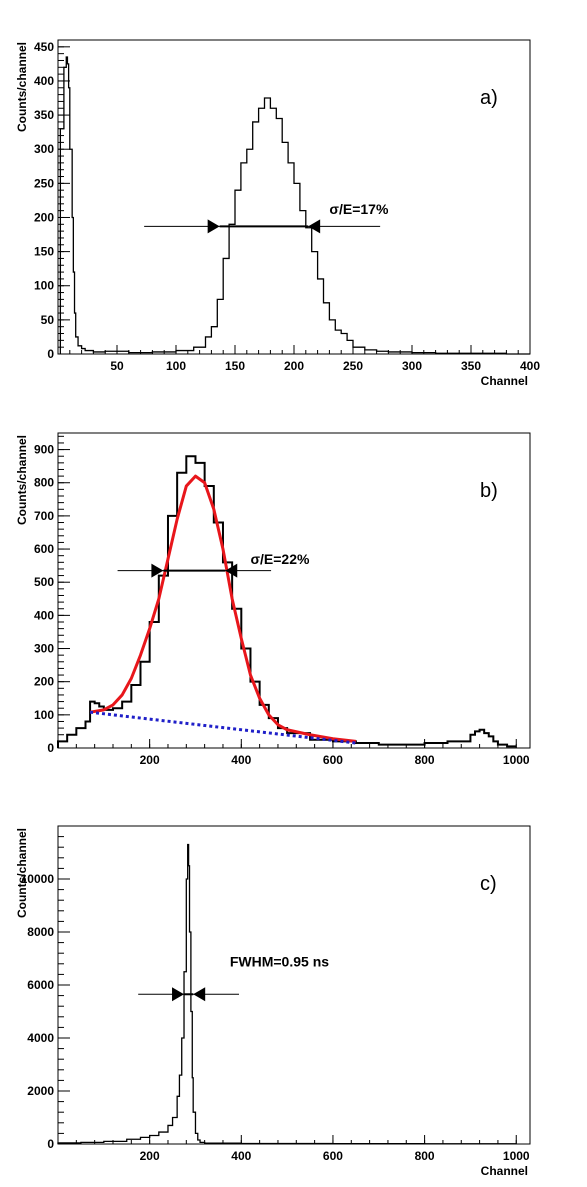 The width and height of the screenshot is (587, 1187). Describe the element at coordinates (359, 209) in the screenshot. I see `annotation-text: σ/E=17%` at that location.